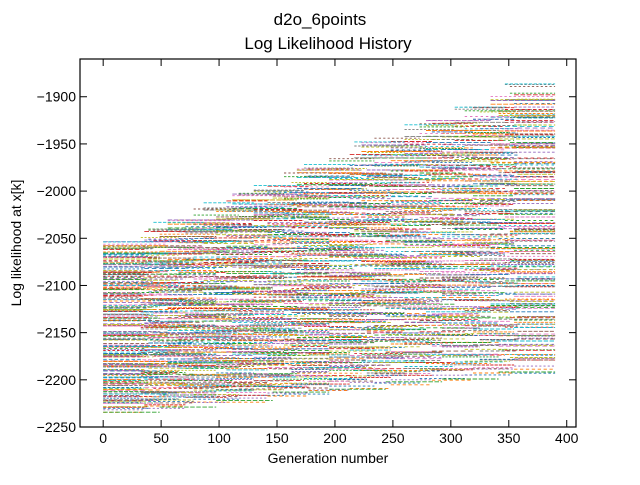 Image resolution: width=640 pixels, height=485 pixels. What do you see at coordinates (57, 97) in the screenshot?
I see `y-tick-label: −1900` at bounding box center [57, 97].